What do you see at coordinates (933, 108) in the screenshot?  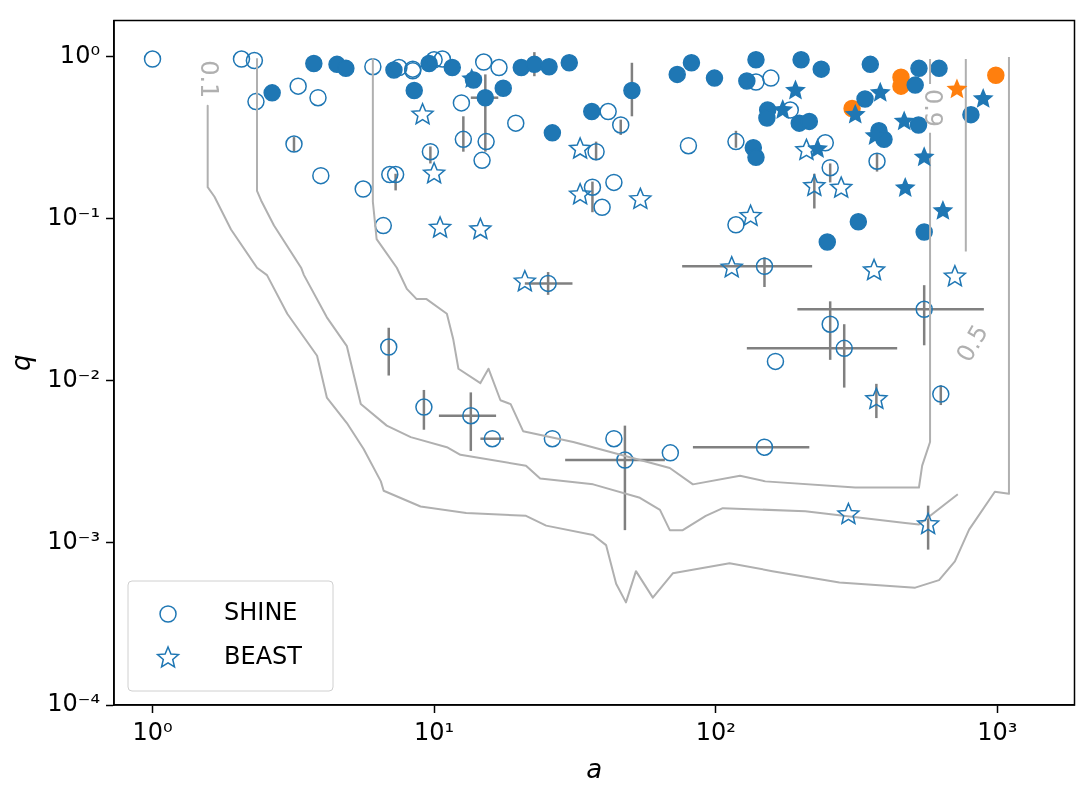 I see `annotation: 0.9` at bounding box center [933, 108].